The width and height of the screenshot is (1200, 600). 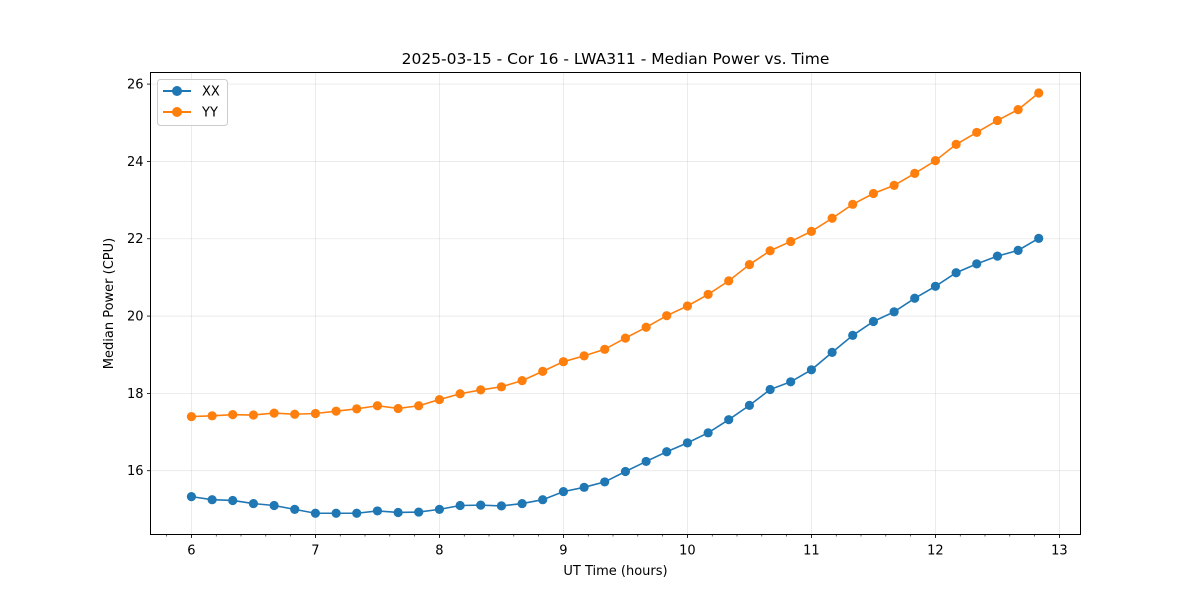 What do you see at coordinates (177, 112) in the screenshot?
I see `legend-marker-yy` at bounding box center [177, 112].